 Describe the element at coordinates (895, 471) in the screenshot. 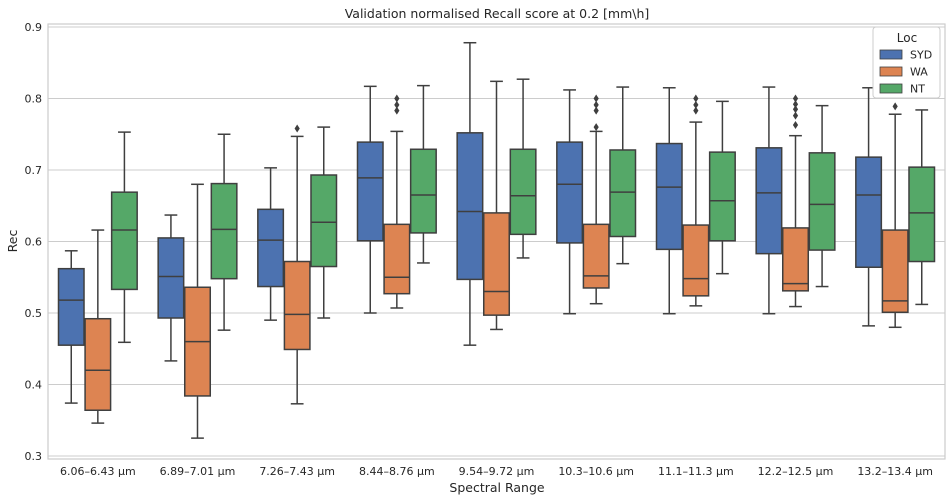

I see `x-tick-label: 13.2–13.4 μm` at that location.